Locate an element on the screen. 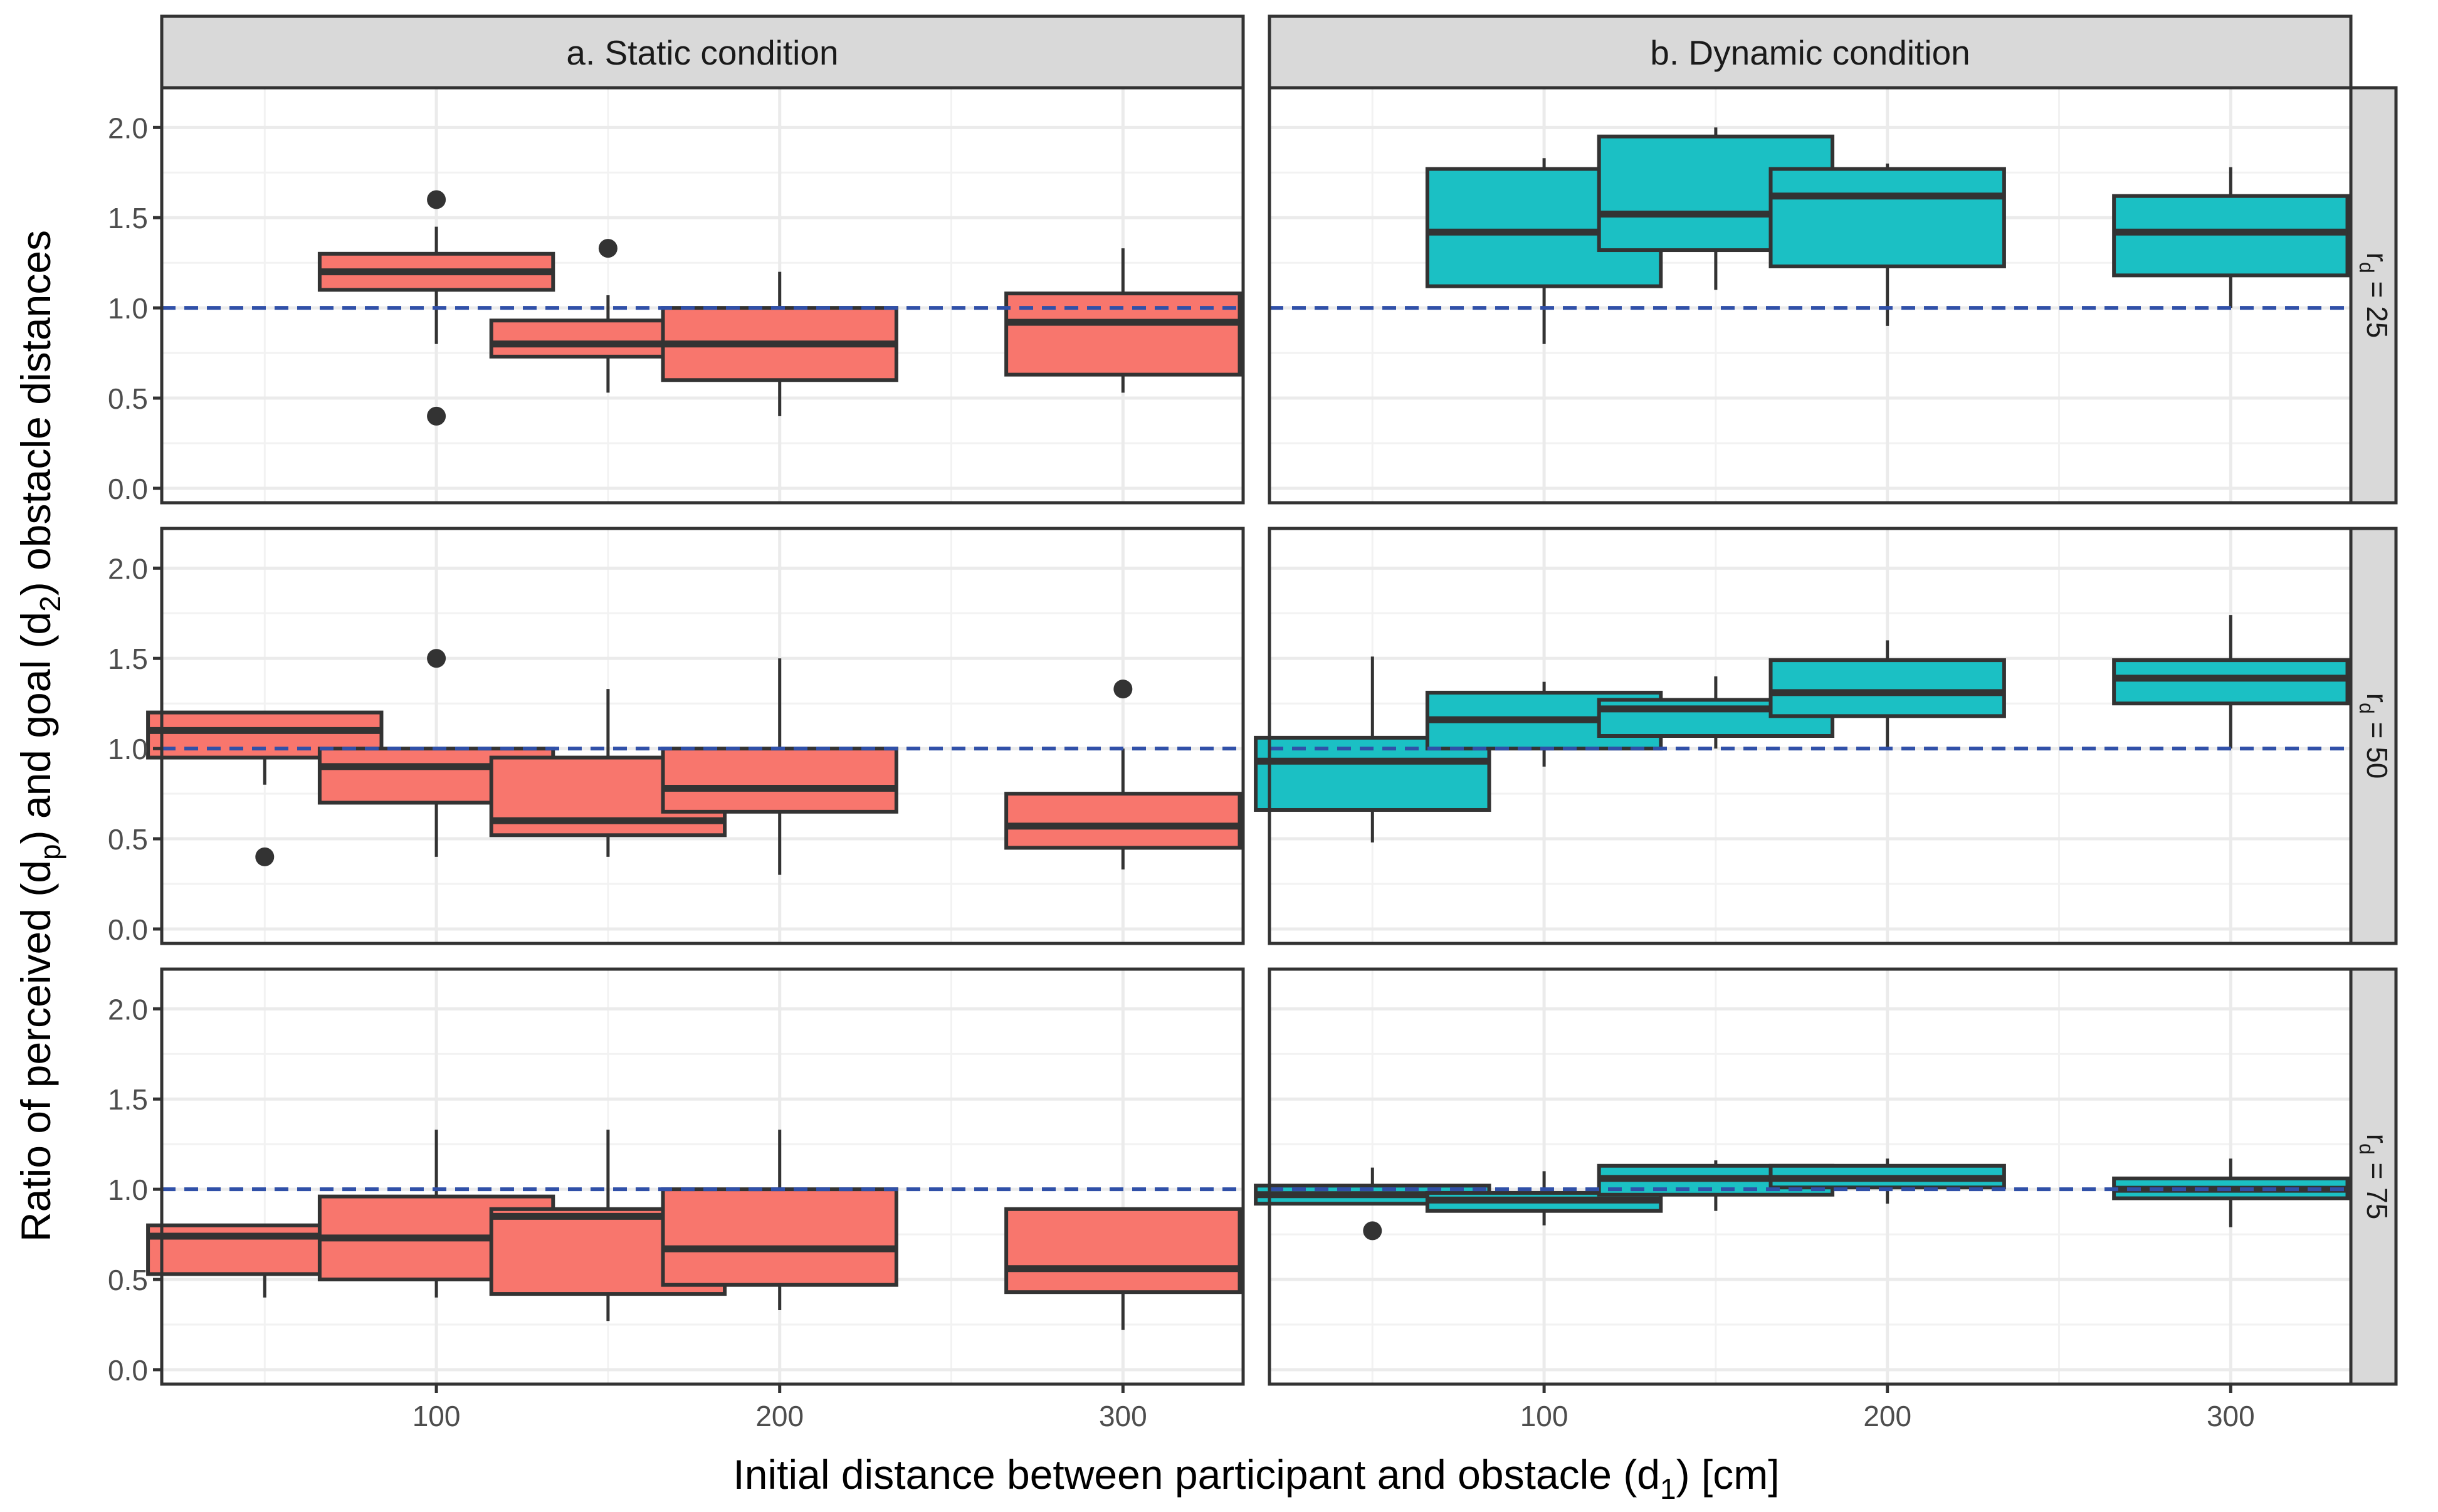 Image resolution: width=2438 pixels, height=1512 pixels. y-axis-title-sub: 2 is located at coordinates (50, 604).